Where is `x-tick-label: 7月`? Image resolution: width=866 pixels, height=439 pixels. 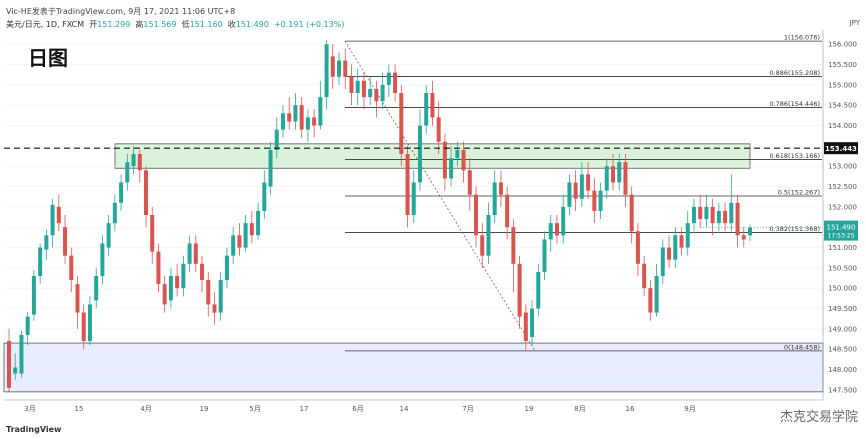 x-tick-label: 7月 is located at coordinates (467, 409).